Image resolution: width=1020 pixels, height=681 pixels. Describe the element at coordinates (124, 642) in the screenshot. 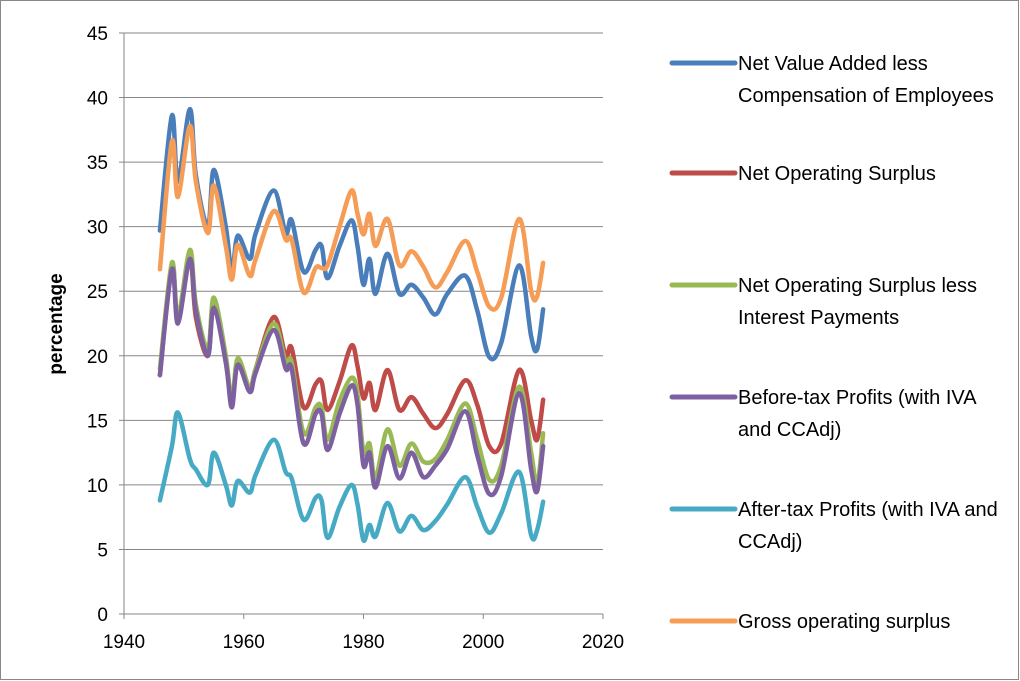

I see `x-tick-label: 1940` at that location.